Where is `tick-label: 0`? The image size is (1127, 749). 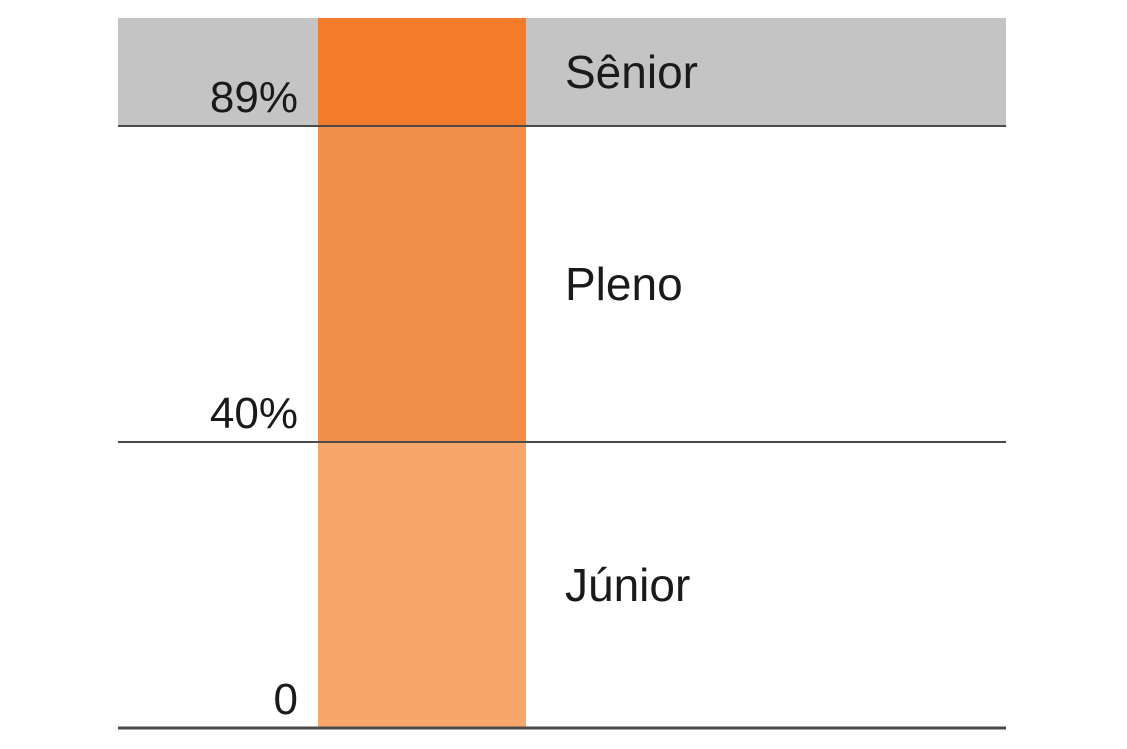
tick-label: 0 is located at coordinates (286, 699).